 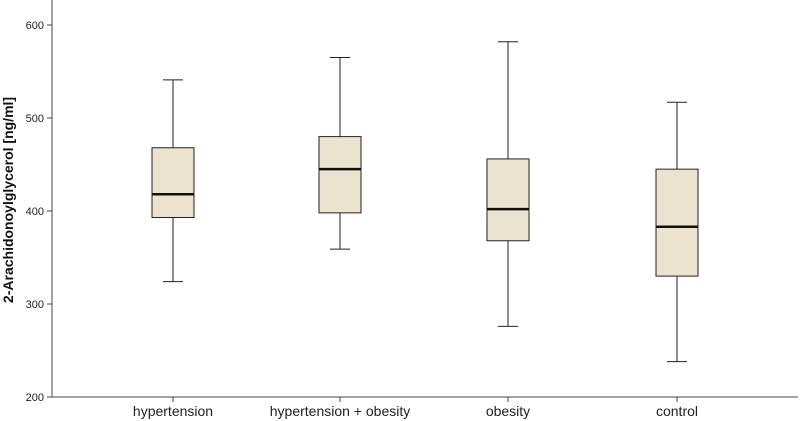 What do you see at coordinates (35, 119) in the screenshot?
I see `y-tick-label: 500` at bounding box center [35, 119].